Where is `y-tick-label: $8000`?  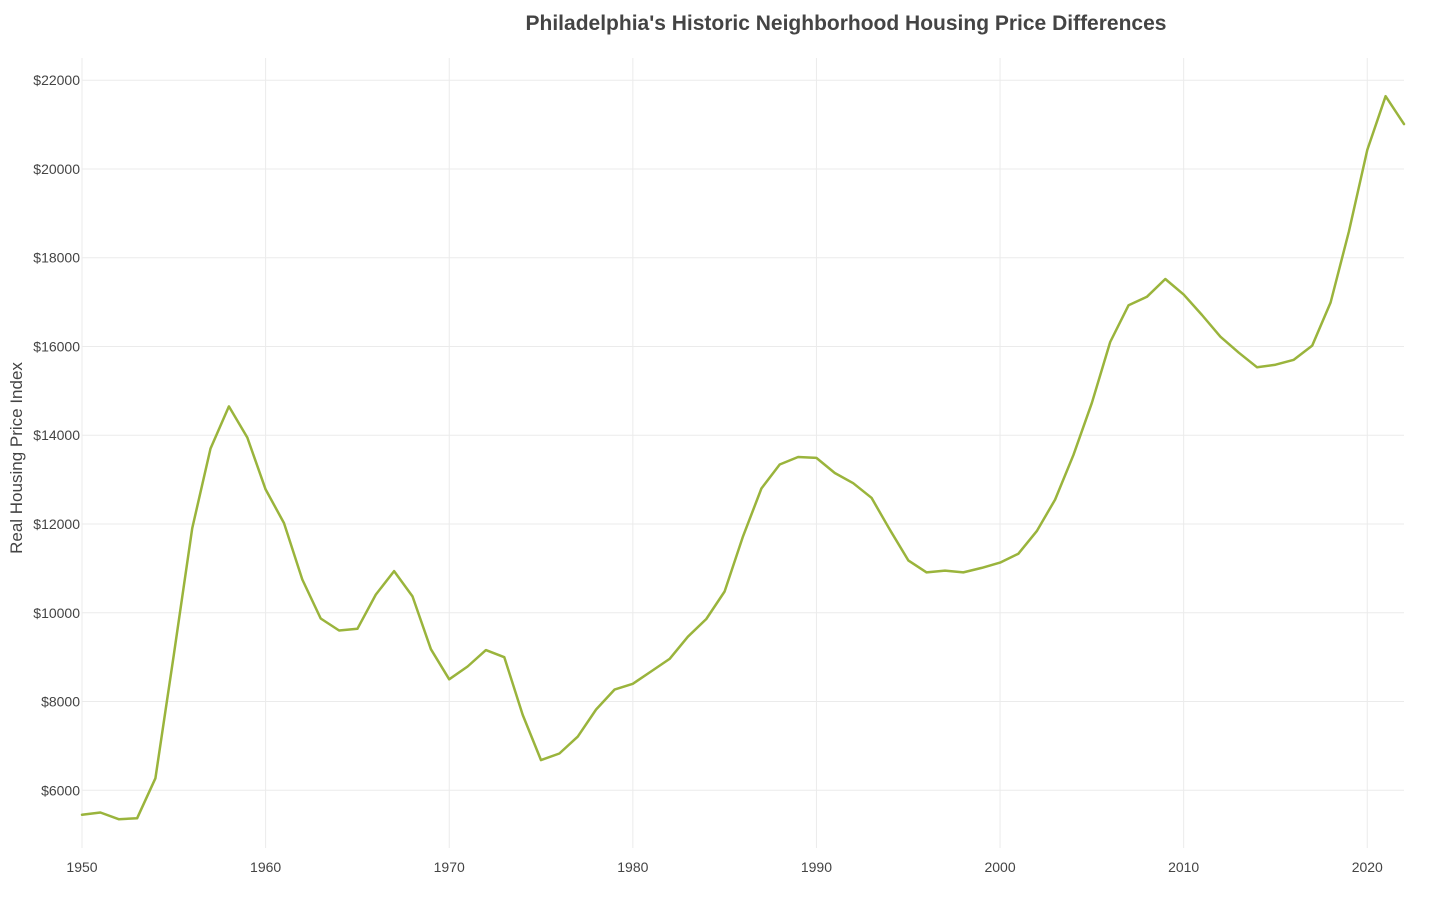
y-tick-label: $8000 is located at coordinates (60, 702).